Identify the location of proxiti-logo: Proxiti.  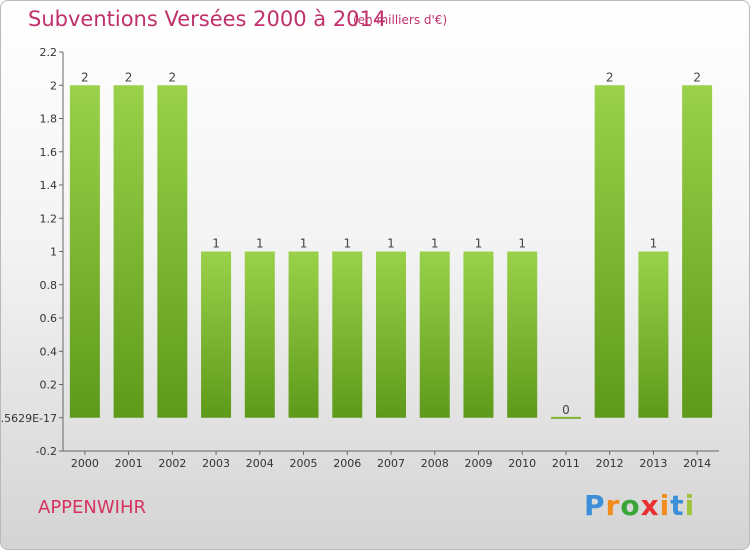
(639, 505).